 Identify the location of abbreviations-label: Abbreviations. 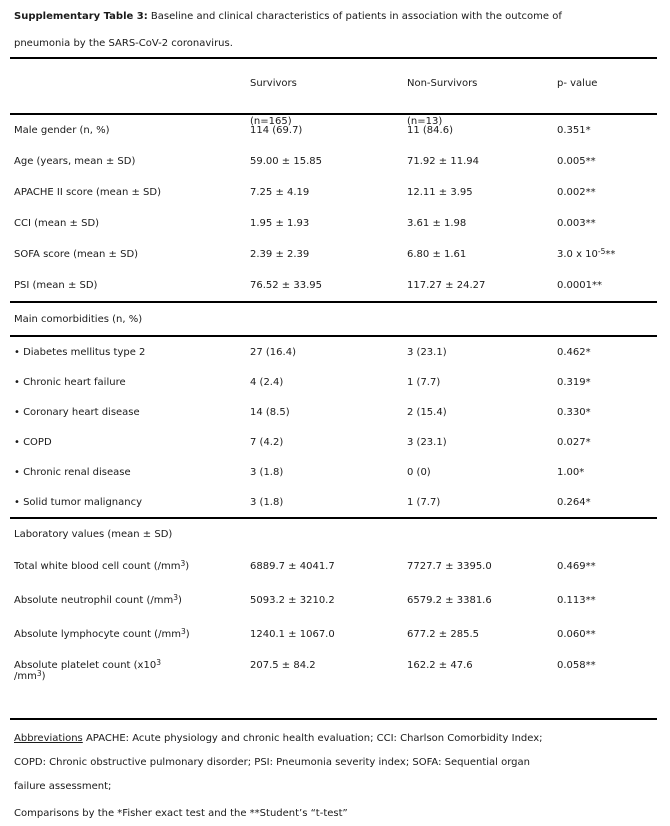
(48, 738).